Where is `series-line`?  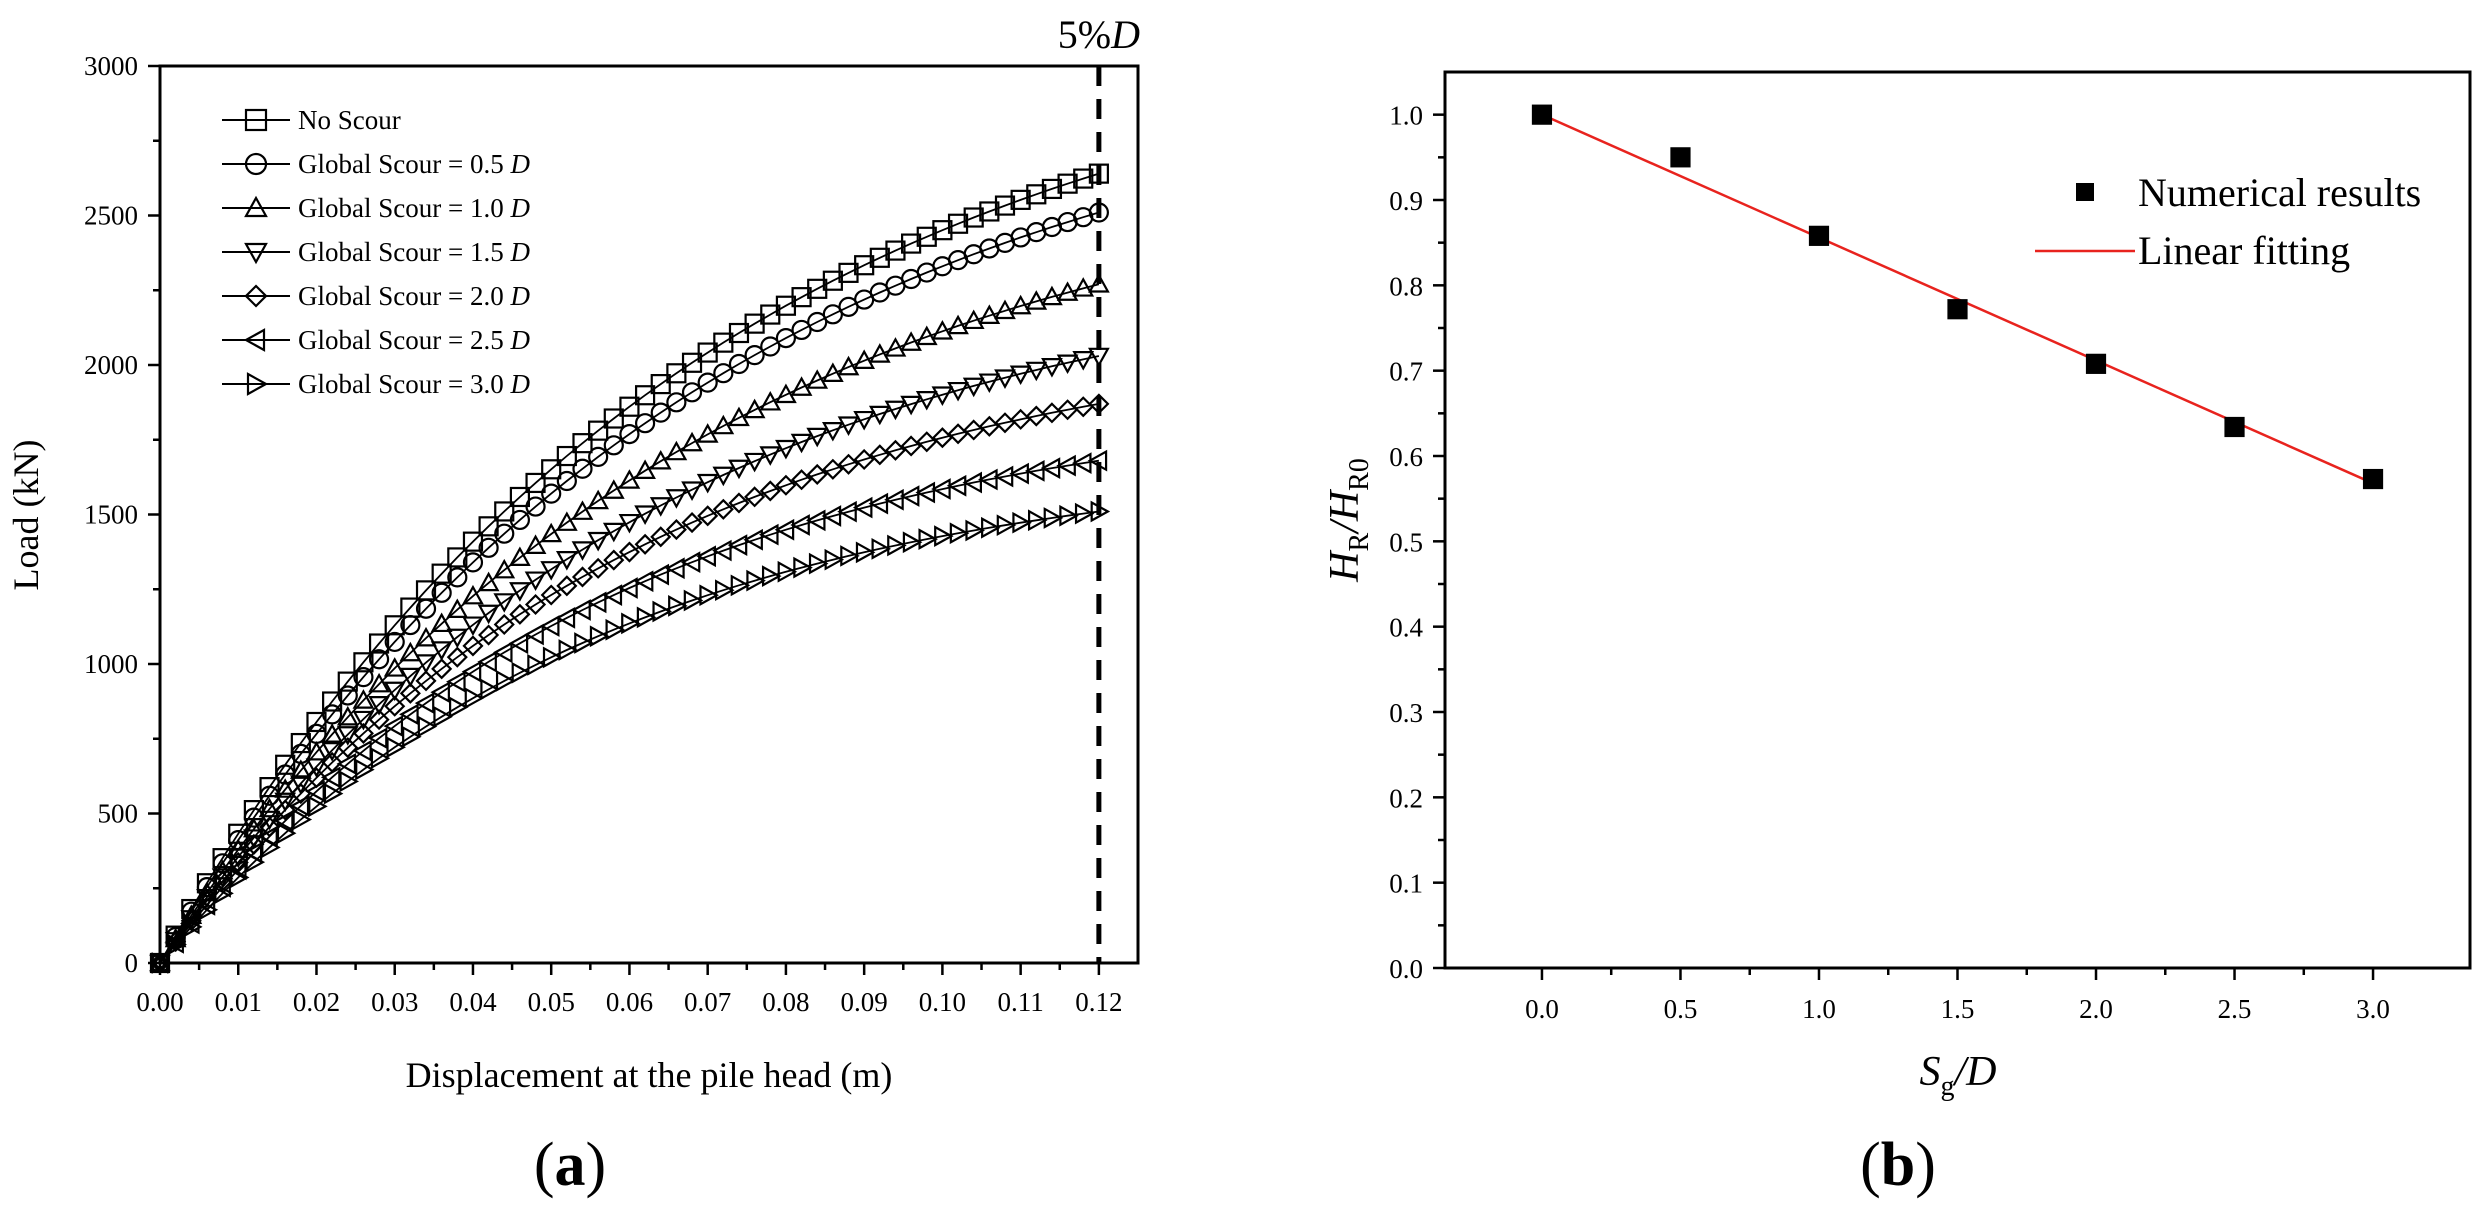 series-line is located at coordinates (629, 737).